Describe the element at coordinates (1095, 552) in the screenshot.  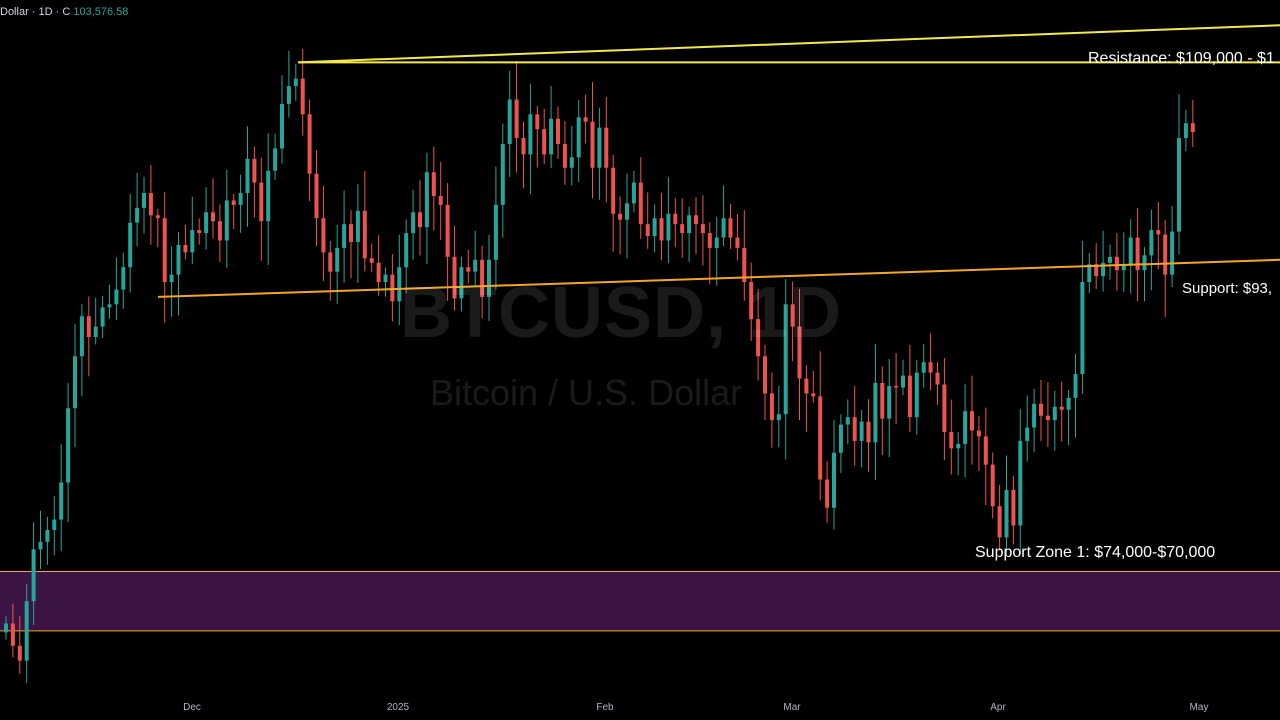
I see `support-zone-label: Support Zone 1: $74,000-$70,000` at that location.